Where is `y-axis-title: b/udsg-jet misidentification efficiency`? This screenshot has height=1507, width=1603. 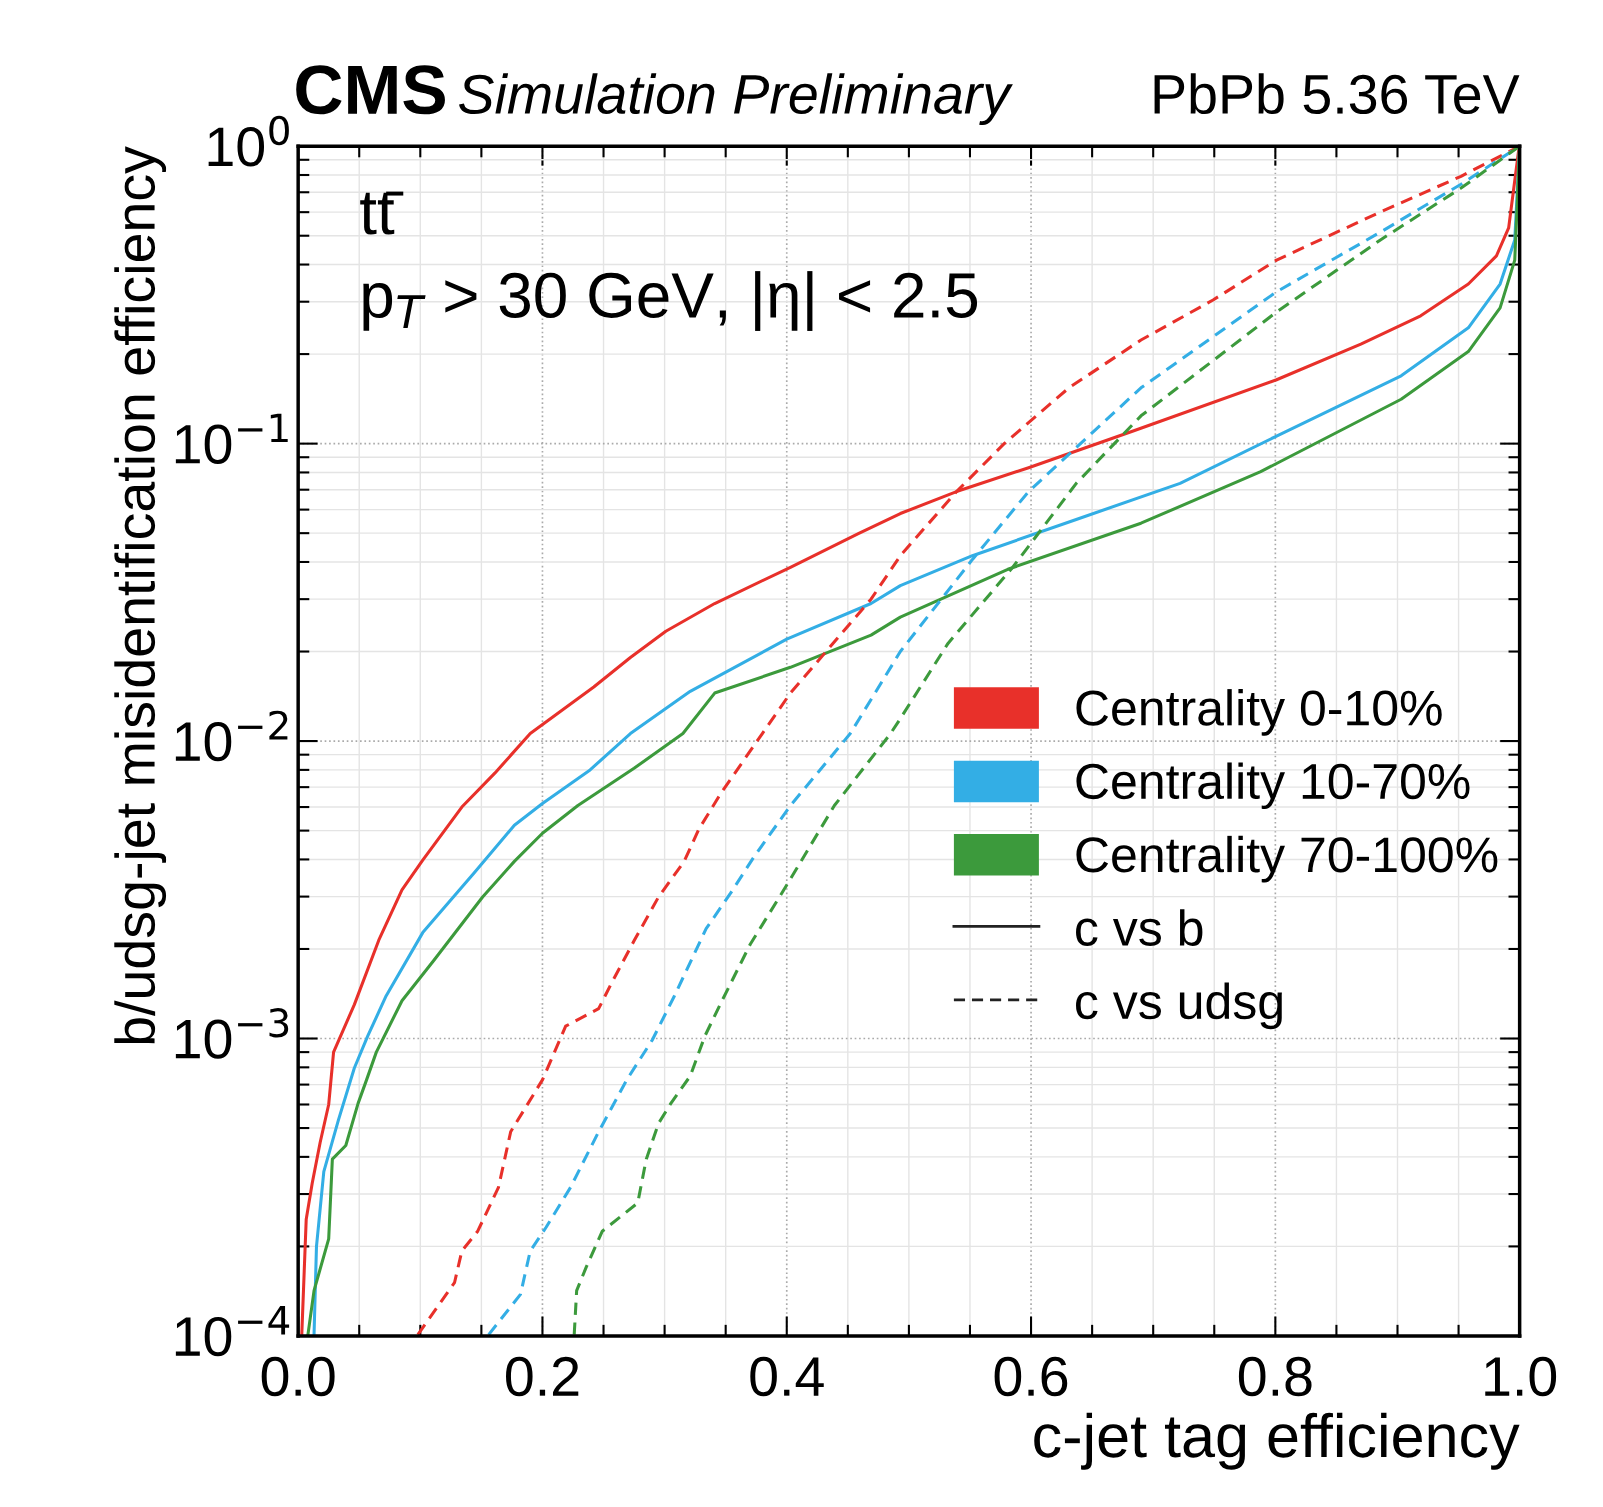 y-axis-title: b/udsg-jet misidentification efficiency is located at coordinates (140, 595).